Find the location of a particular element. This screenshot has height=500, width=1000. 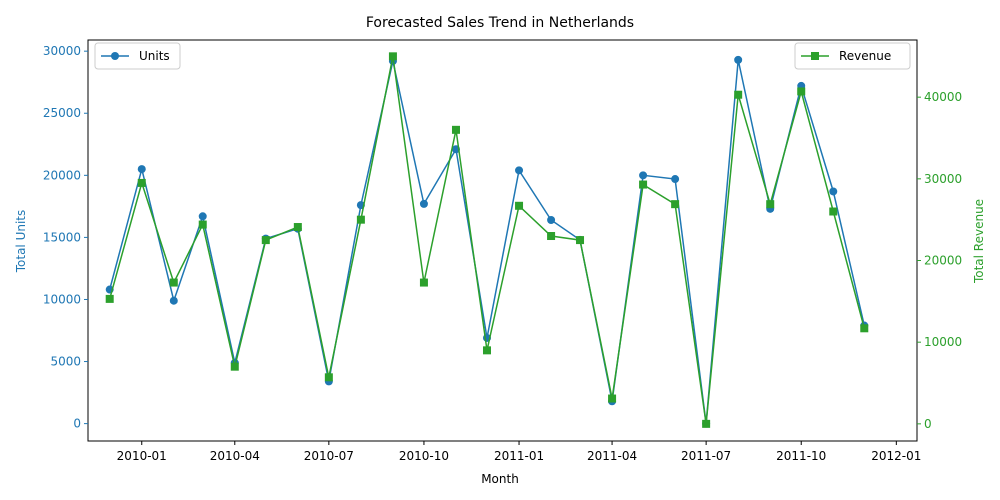

legend-revenue-marker is located at coordinates (815, 56).